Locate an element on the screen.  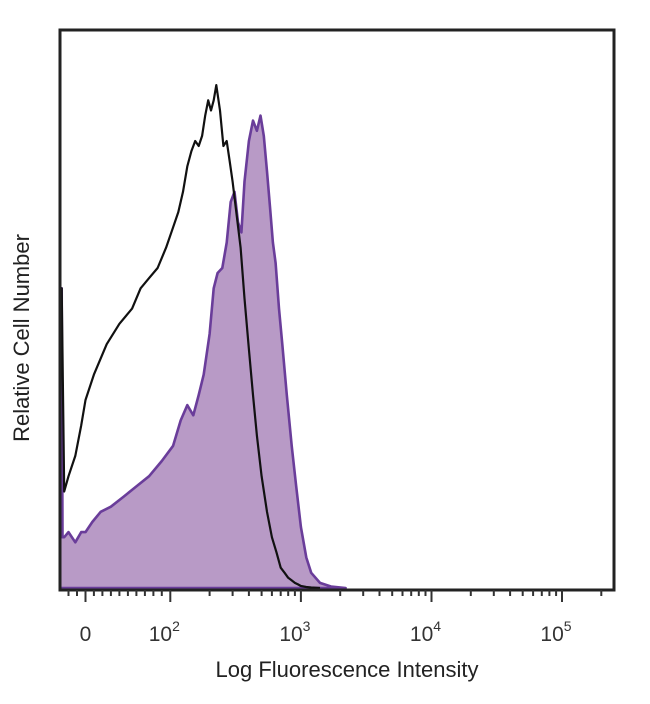
x-axis-title: Log Fluorescence Intensity is located at coordinates (347, 669).